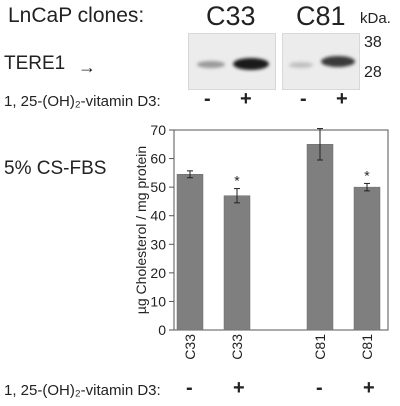  What do you see at coordinates (82, 390) in the screenshot?
I see `bottom-treatment-label: 1, 25-(OH)₂-vitamin D3:` at bounding box center [82, 390].